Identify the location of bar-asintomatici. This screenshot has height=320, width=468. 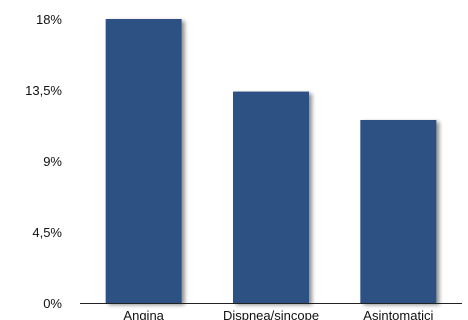
(398, 211).